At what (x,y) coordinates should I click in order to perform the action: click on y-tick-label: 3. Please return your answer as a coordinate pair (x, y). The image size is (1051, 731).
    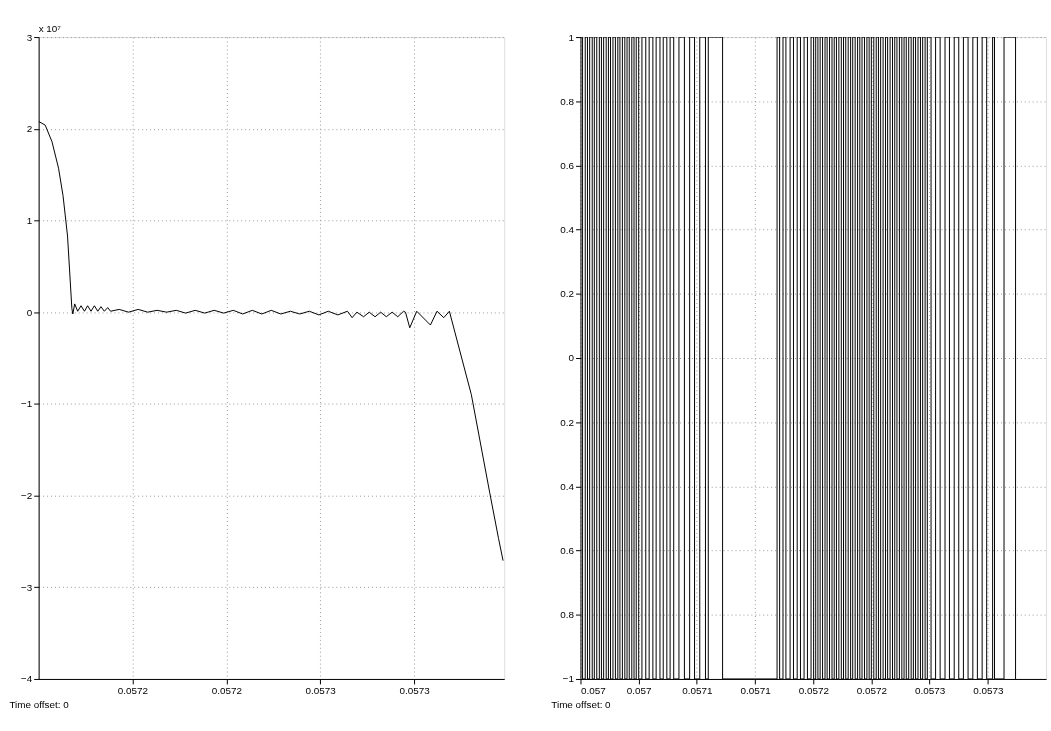
    Looking at the image, I should click on (29, 37).